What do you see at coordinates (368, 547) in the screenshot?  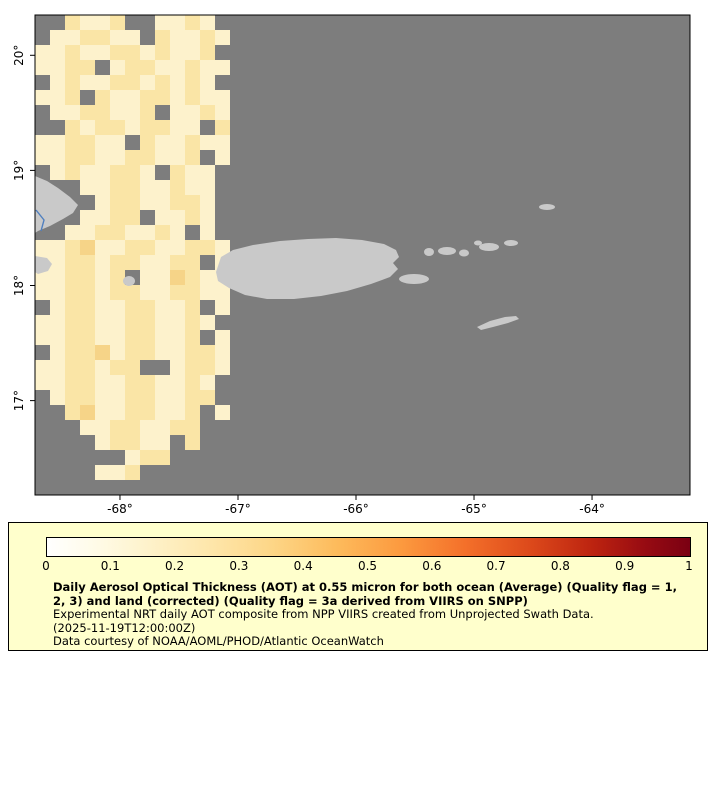 I see `aot-colorbar` at bounding box center [368, 547].